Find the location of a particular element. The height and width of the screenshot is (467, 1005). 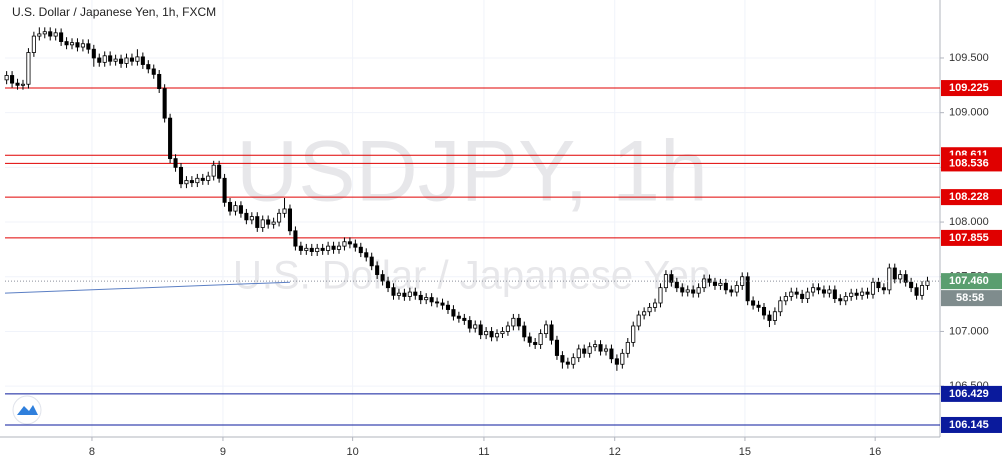

x-tick-label: 8 is located at coordinates (92, 452).